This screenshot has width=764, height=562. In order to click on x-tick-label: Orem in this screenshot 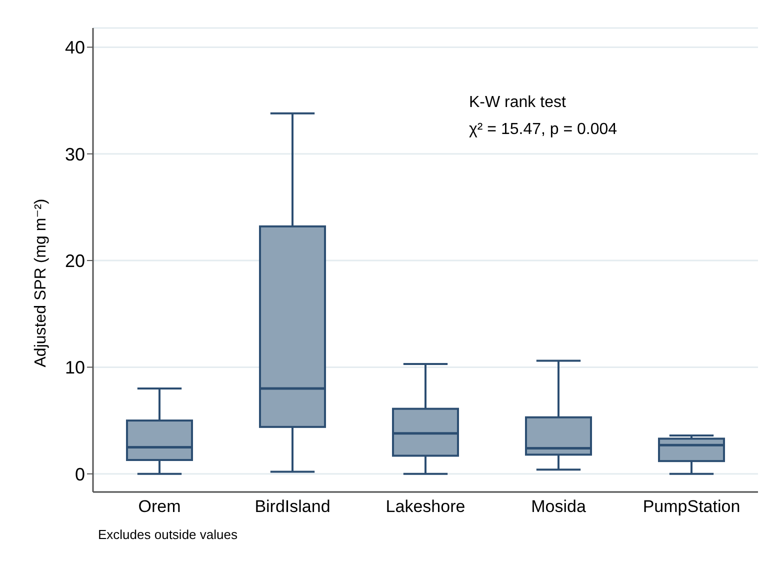, I will do `click(159, 506)`.